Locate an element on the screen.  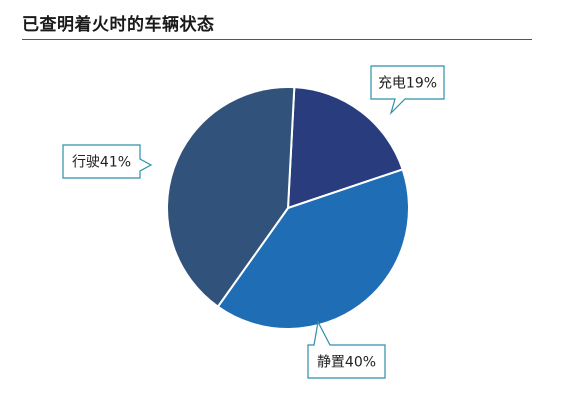
data-label-2: 行驶41% is located at coordinates (101, 163).